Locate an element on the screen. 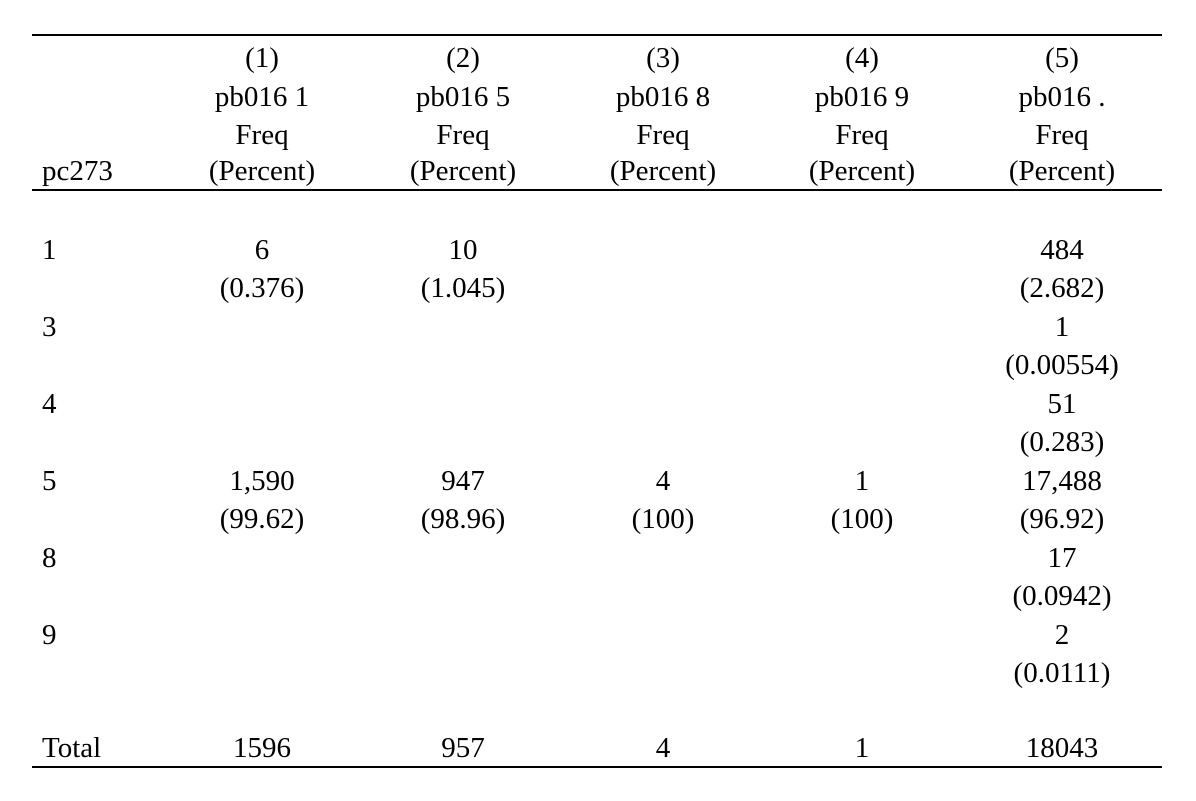  row-label: 1 is located at coordinates (49, 250).